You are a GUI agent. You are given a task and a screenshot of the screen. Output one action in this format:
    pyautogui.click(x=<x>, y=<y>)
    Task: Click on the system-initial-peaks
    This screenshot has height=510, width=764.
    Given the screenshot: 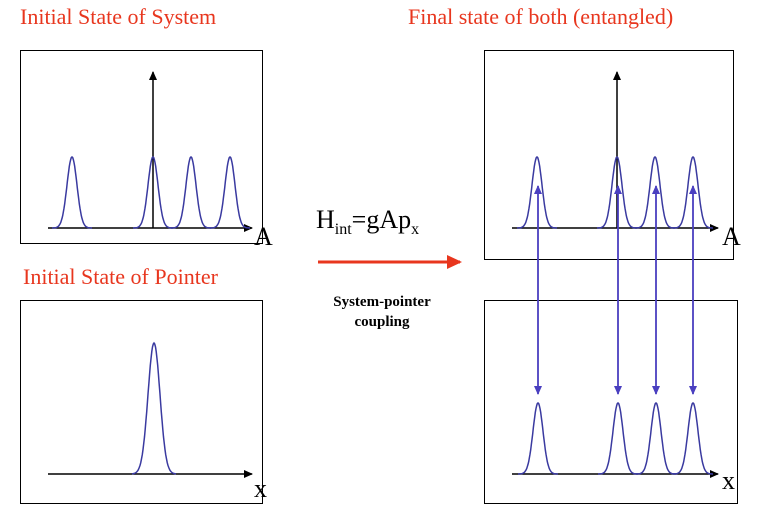 What is the action you would take?
    pyautogui.click(x=151, y=192)
    